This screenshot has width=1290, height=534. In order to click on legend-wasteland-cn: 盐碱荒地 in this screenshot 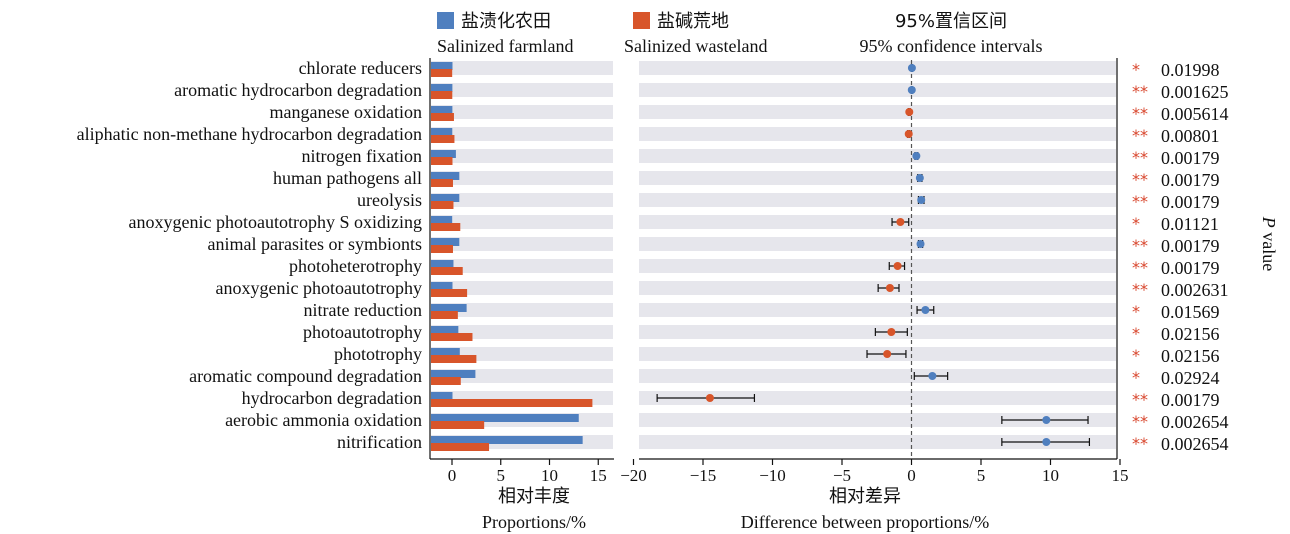, I will do `click(693, 21)`.